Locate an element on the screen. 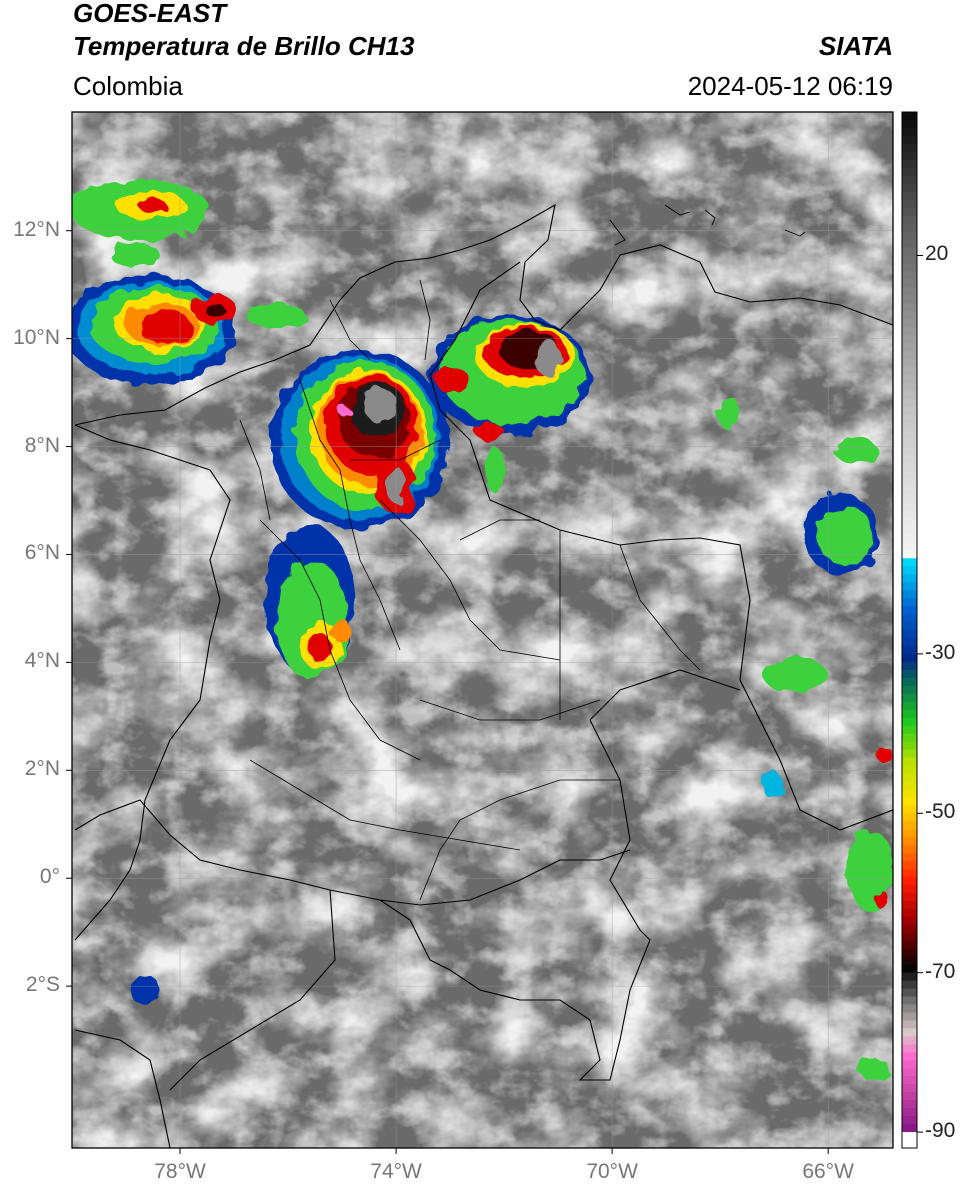 The image size is (966, 1190). colorbar-ticks is located at coordinates (920, 693).